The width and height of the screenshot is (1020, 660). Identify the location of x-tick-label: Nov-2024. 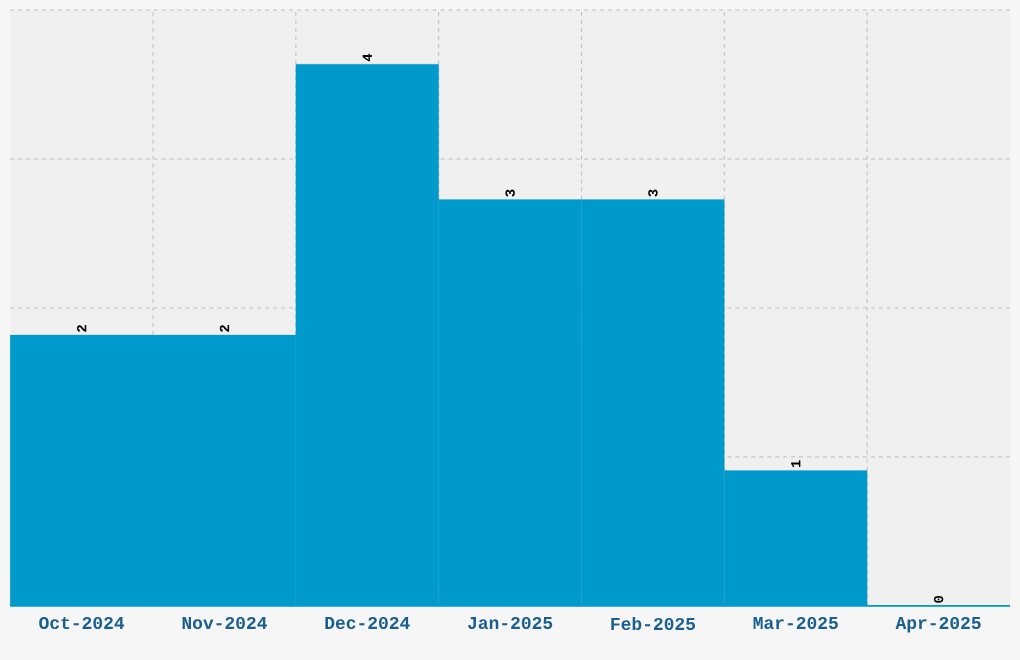
(224, 623).